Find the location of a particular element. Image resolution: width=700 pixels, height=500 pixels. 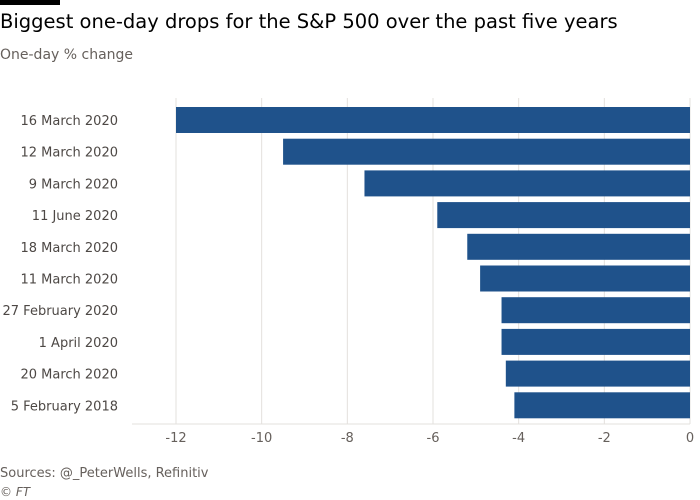

category-label: 11 March 2020 is located at coordinates (69, 280).